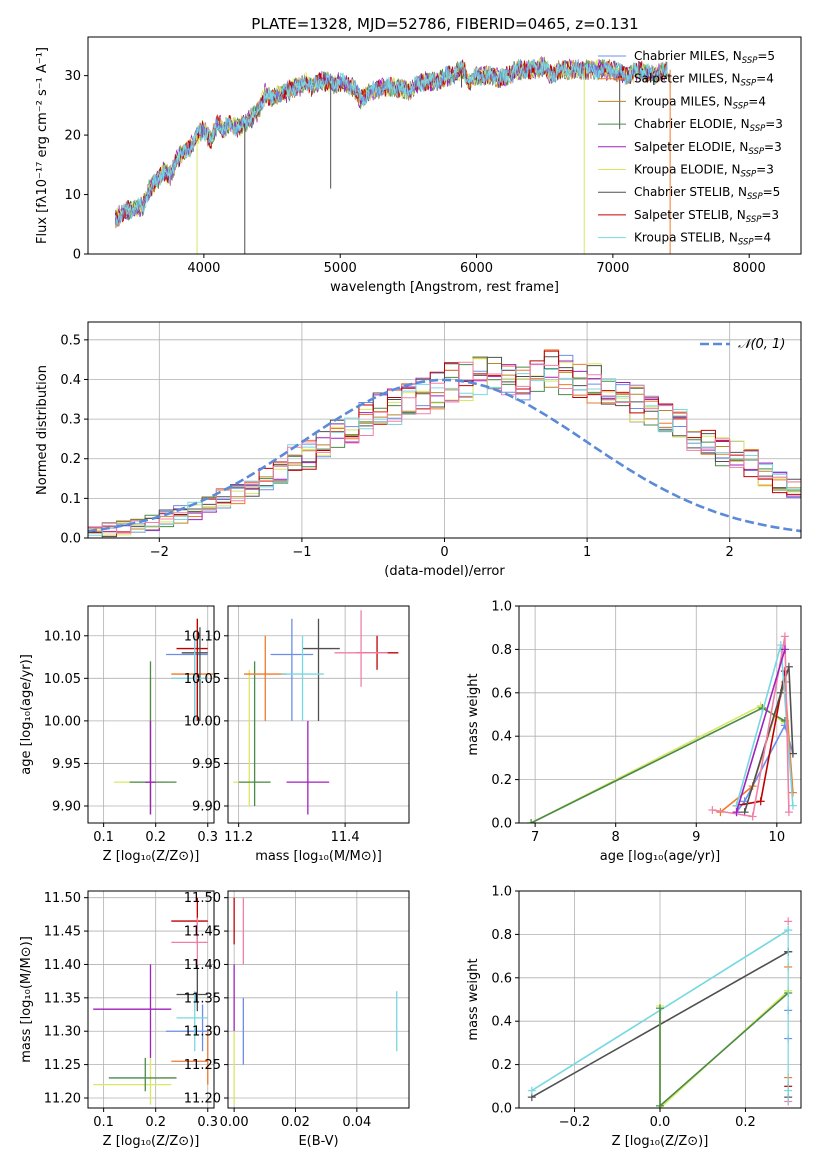 The image size is (819, 1170). What do you see at coordinates (103, 837) in the screenshot?
I see `x-tick-label: 0.1` at bounding box center [103, 837].